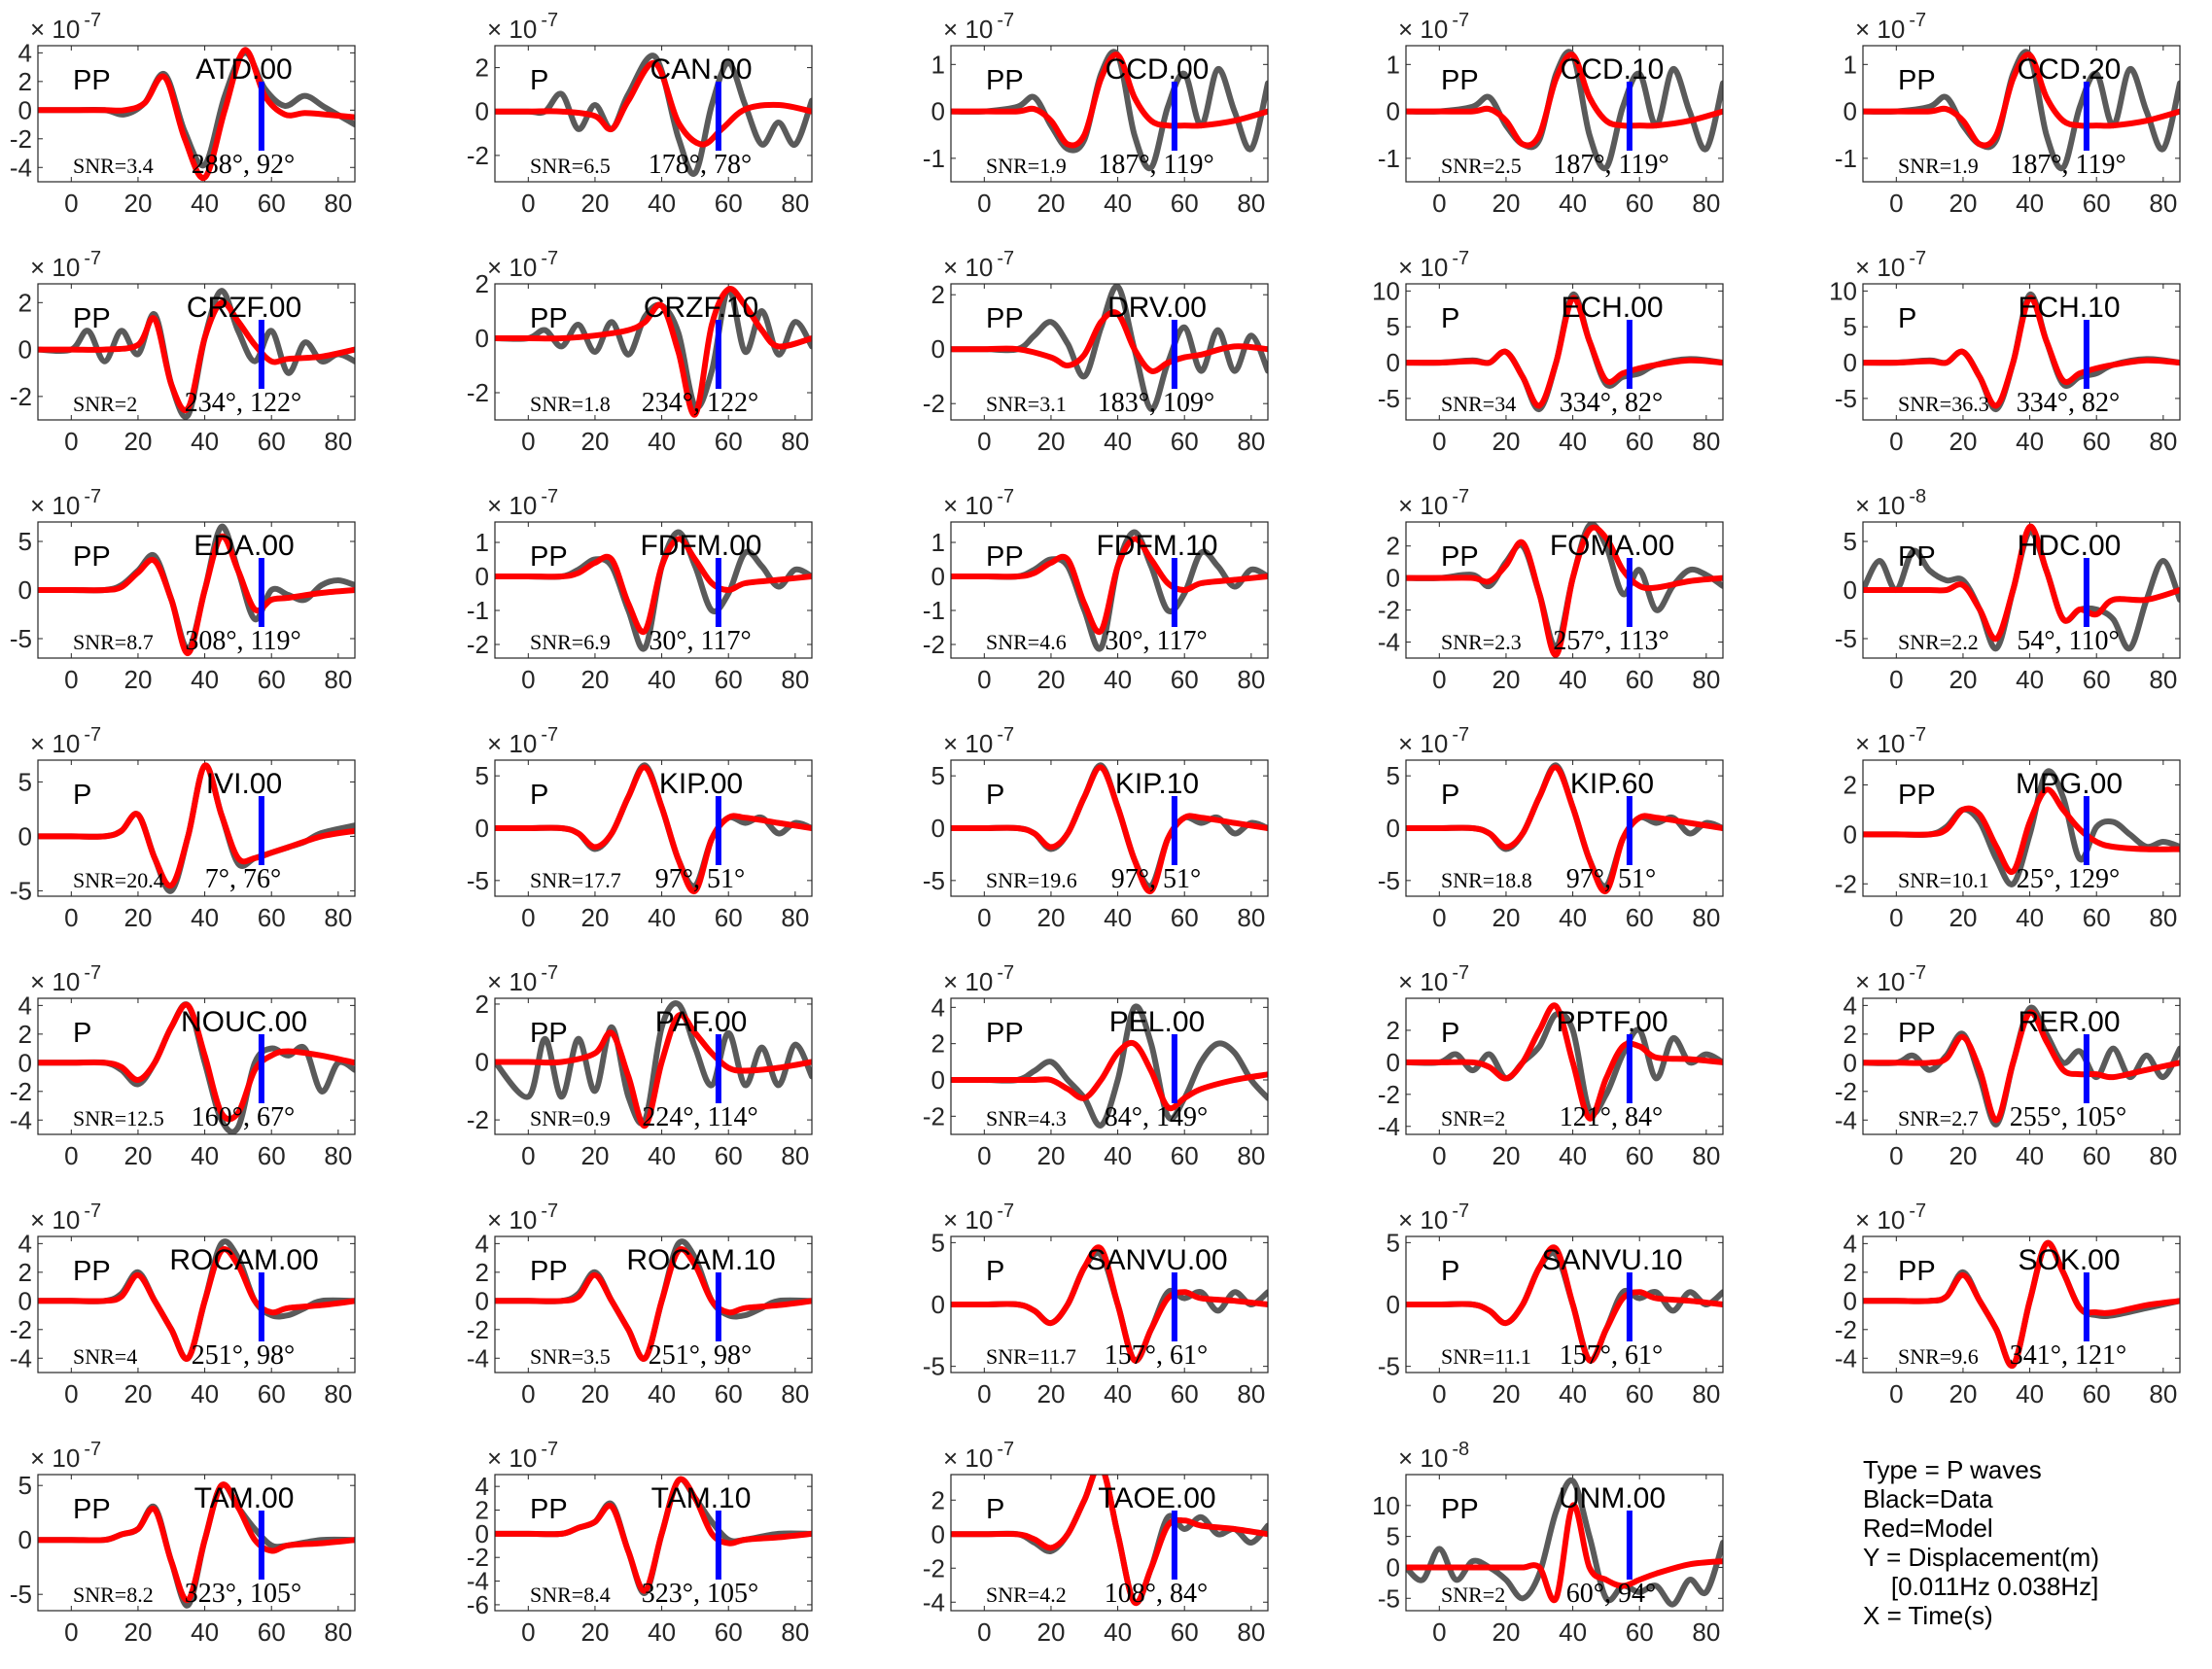 The width and height of the screenshot is (2212, 1669). What do you see at coordinates (2068, 1355) in the screenshot?
I see `angles-label: 341°, 121°` at bounding box center [2068, 1355].